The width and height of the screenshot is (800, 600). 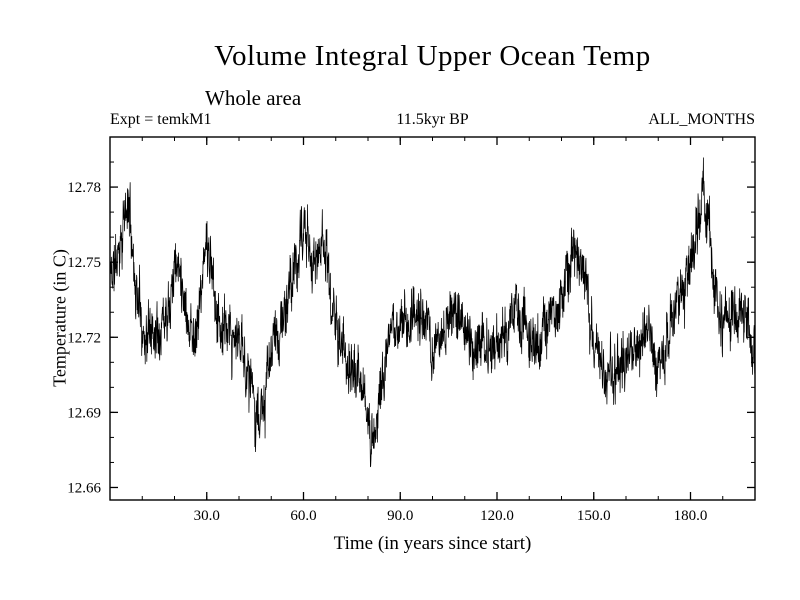 What do you see at coordinates (161, 119) in the screenshot?
I see `experiment-label: Expt = temkM1` at bounding box center [161, 119].